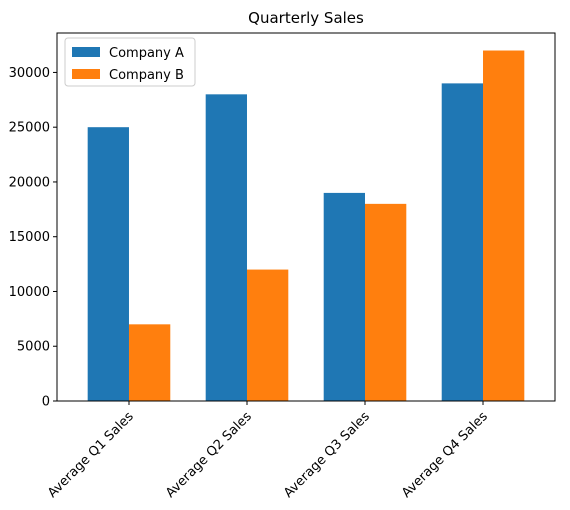 This screenshot has height=510, width=570. Describe the element at coordinates (29, 237) in the screenshot. I see `y-tick-label: 15000` at that location.